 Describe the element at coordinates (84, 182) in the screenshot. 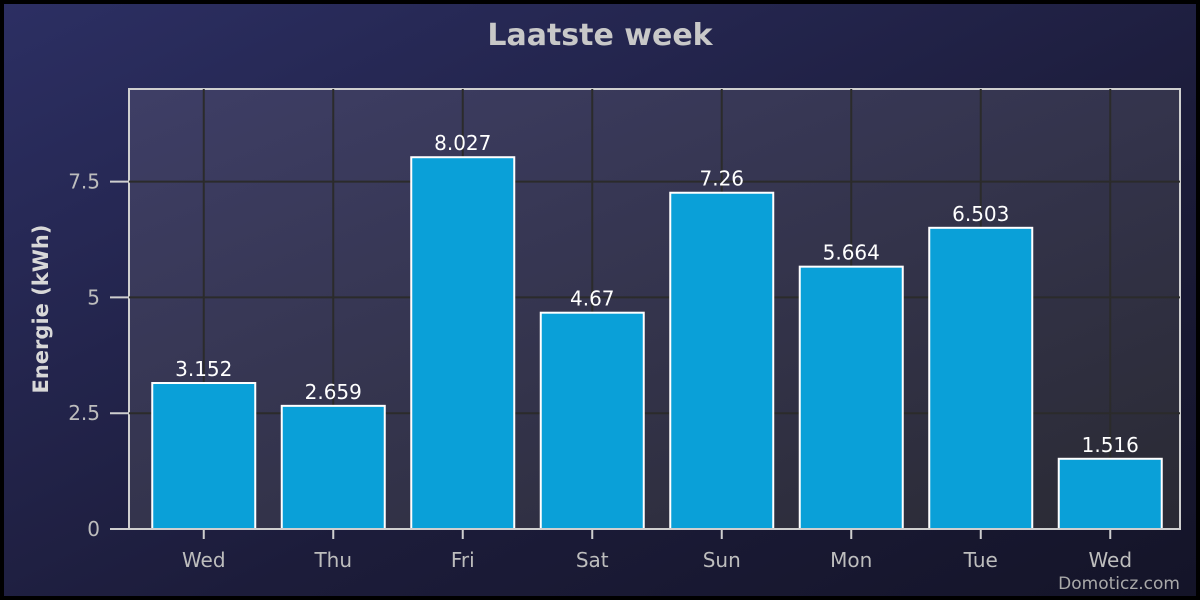

I see `y-tick-label: 7.5` at that location.